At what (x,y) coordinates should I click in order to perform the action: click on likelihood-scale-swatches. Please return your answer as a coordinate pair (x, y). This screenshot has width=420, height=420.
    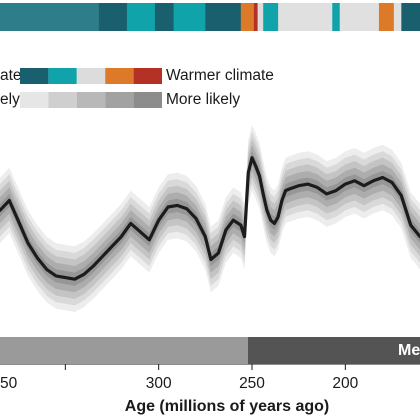
    Looking at the image, I should click on (91, 100).